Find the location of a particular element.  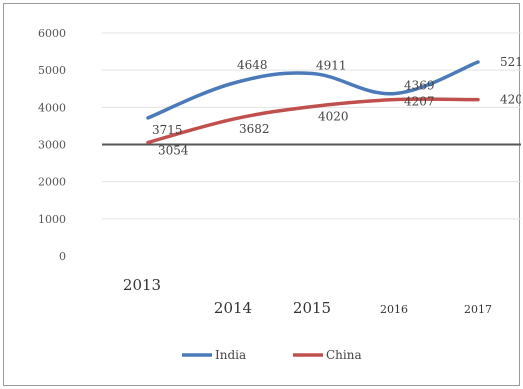

data-label: 4648 is located at coordinates (252, 65).